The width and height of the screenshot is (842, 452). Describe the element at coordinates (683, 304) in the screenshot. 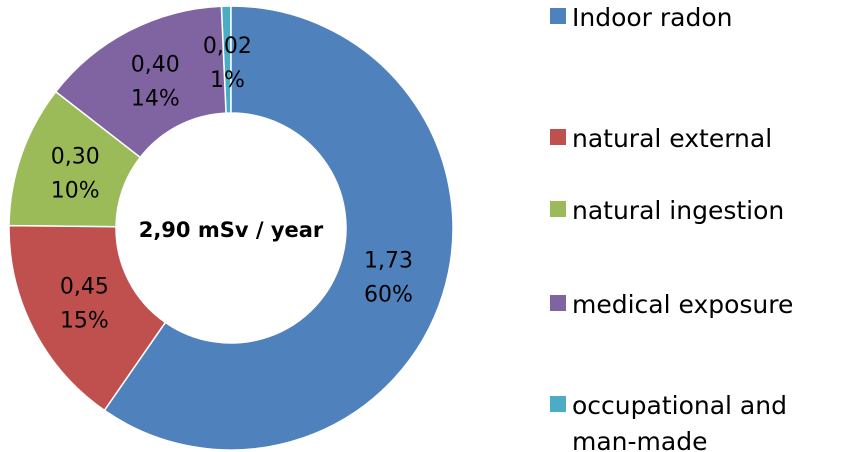

I see `legend-label: medical exposure` at that location.